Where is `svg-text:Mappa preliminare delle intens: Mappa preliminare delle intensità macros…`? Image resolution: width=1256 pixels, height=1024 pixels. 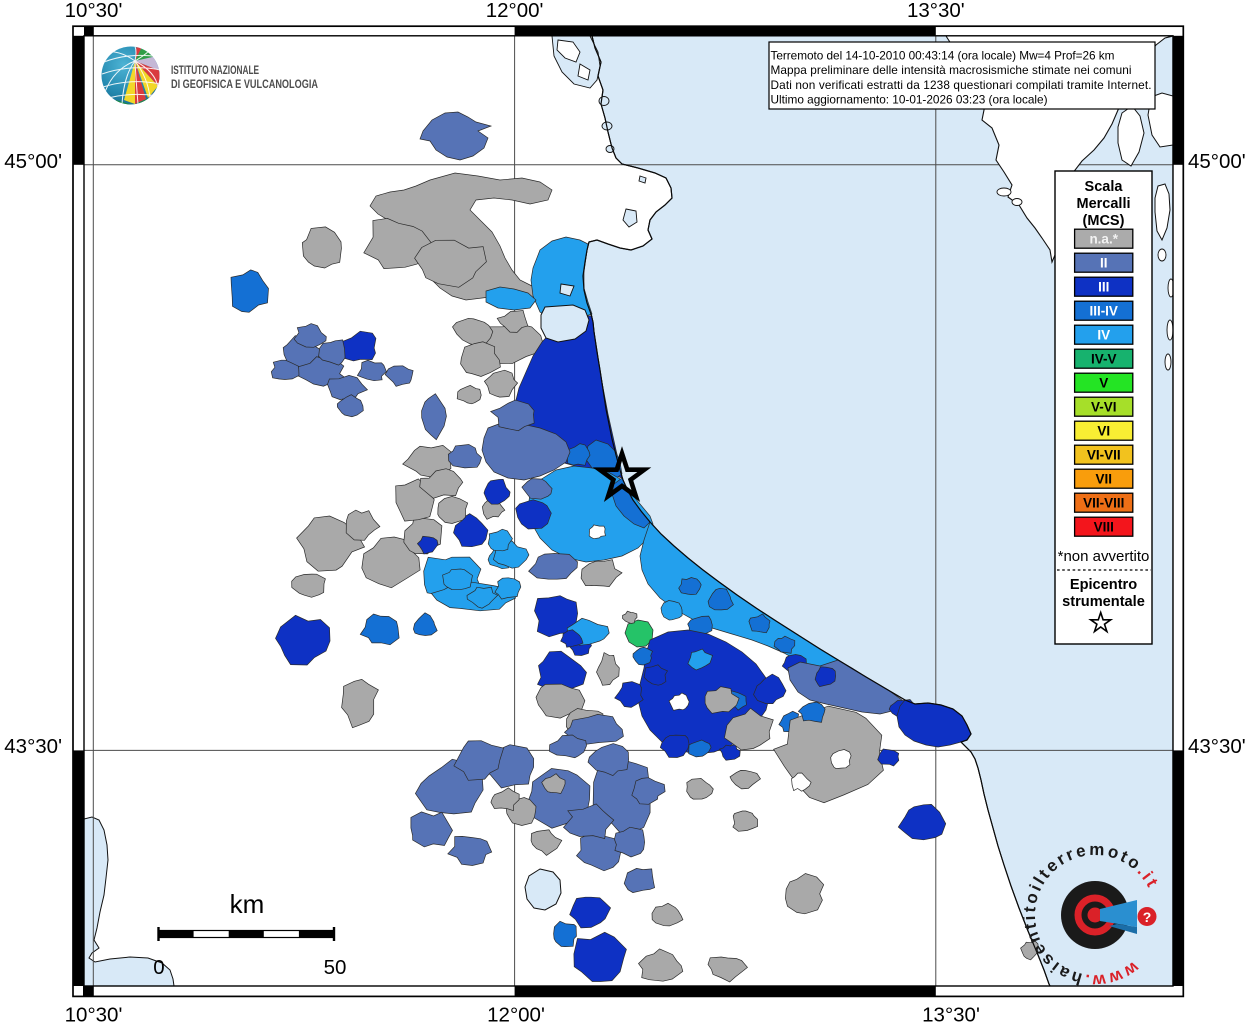
svg-text:Mappa preliminare delle intens: Mappa preliminare delle intensità macros… is located at coordinates (951, 70).